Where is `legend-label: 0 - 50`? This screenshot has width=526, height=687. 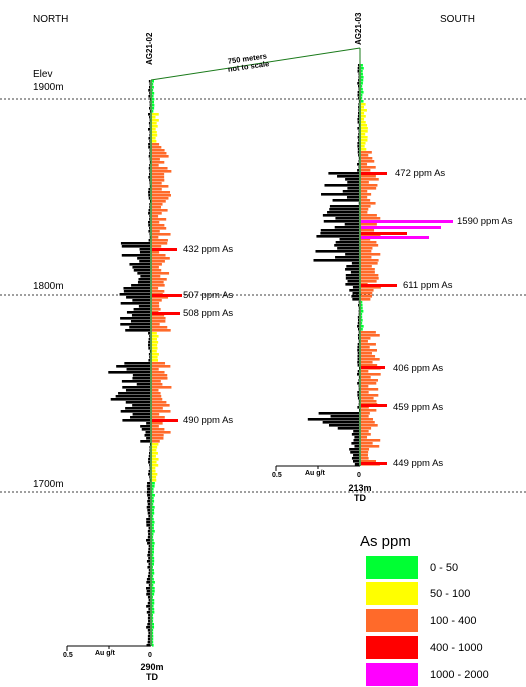
legend-label: 0 - 50 is located at coordinates (444, 568).